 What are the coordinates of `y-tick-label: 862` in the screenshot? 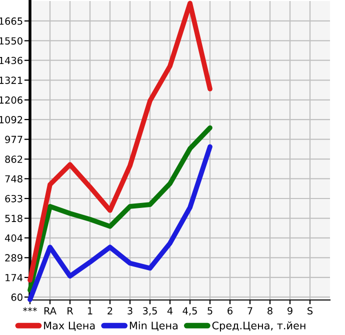 It's located at (13, 159).